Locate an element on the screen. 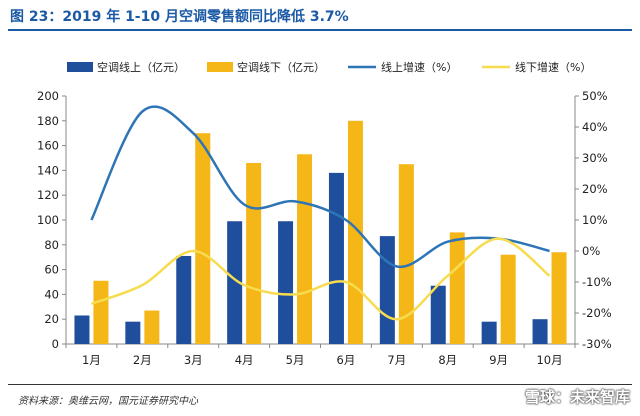 This screenshot has width=640, height=416. x-tick-label: 6月 is located at coordinates (346, 360).